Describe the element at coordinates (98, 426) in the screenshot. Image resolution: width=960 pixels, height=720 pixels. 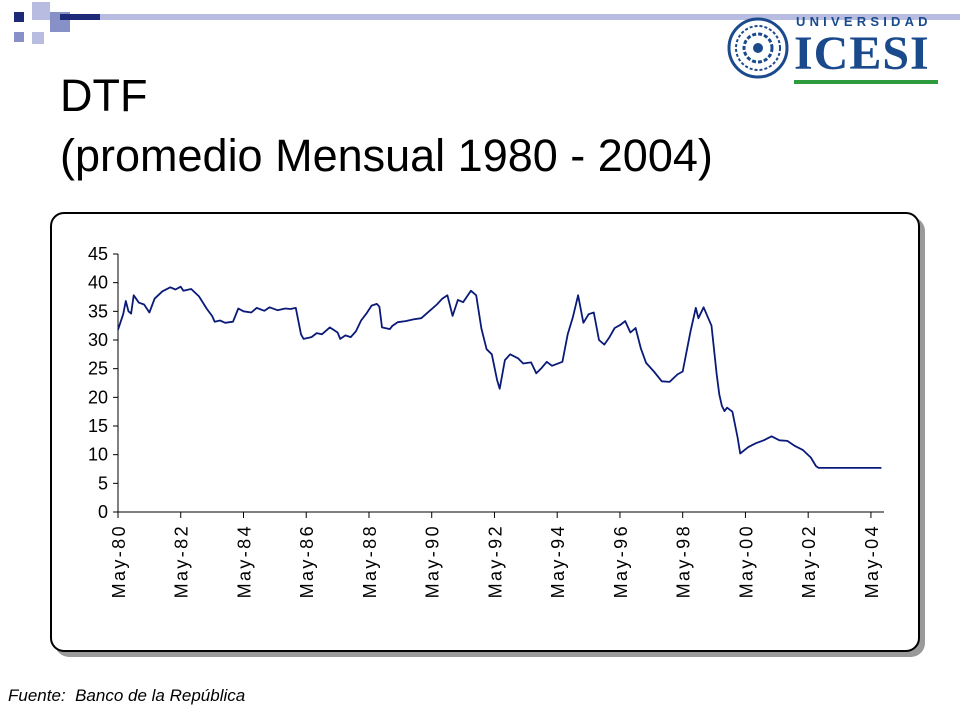
I see `y-tick-label: 15` at that location.